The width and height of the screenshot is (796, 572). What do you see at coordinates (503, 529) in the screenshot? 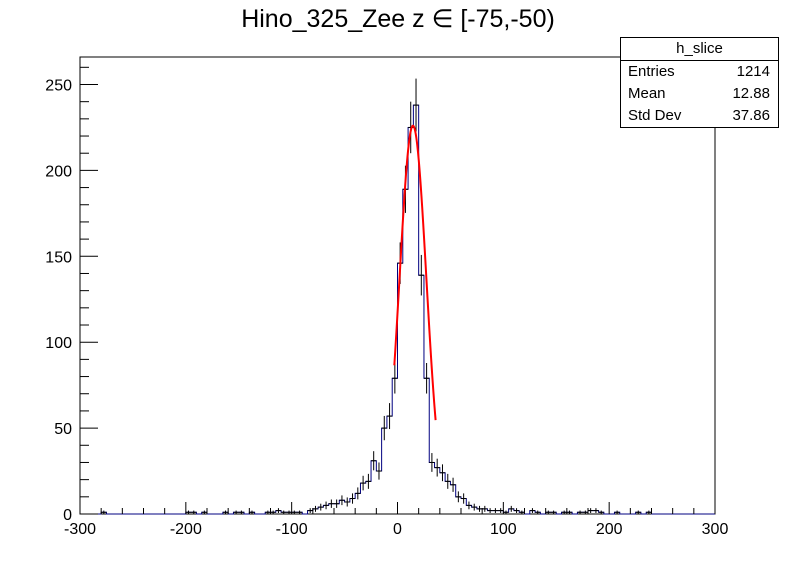
I see `x-tick-label: 100` at bounding box center [503, 529].